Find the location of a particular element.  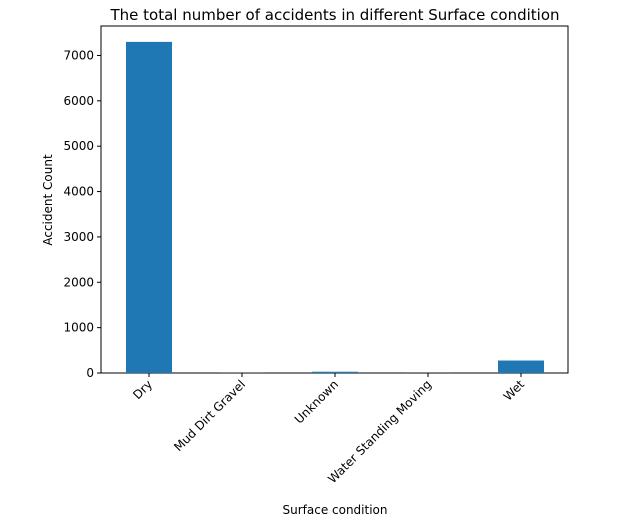

x-tick-label: Unknown is located at coordinates (316, 401).